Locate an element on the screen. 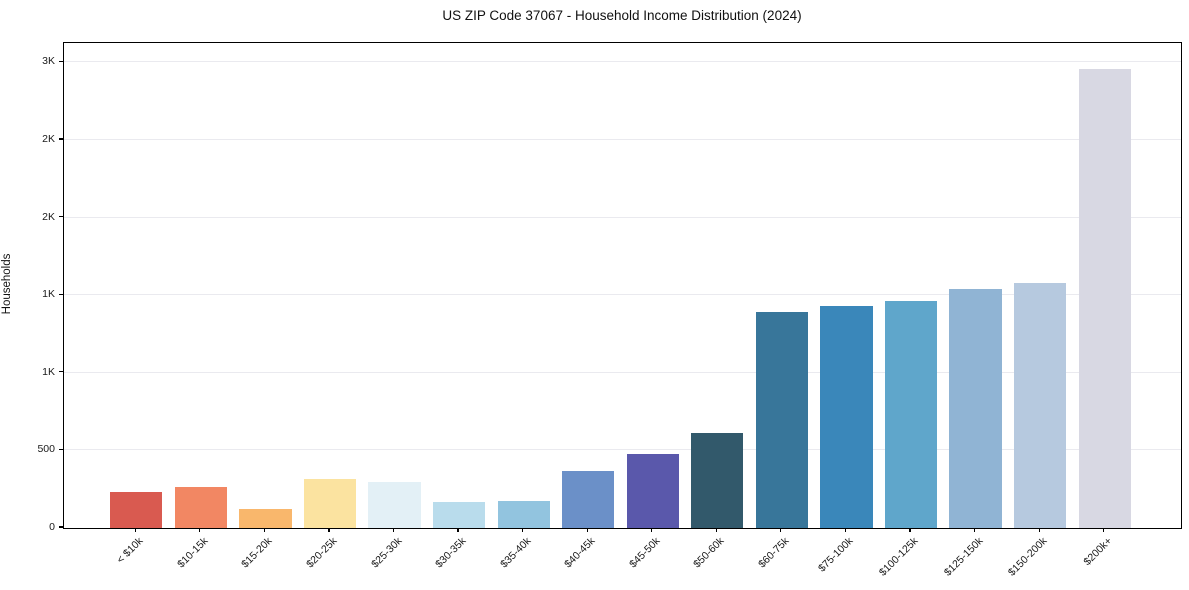 This screenshot has width=1189, height=590. y-tick-label: 0 is located at coordinates (52, 527).